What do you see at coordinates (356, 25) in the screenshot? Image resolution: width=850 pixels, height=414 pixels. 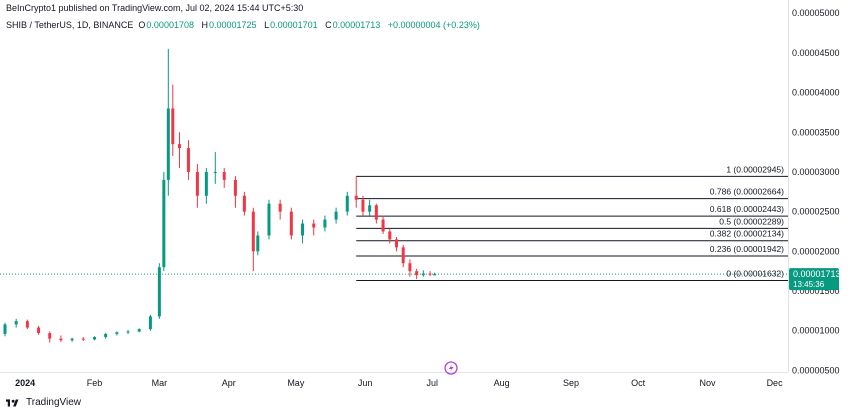 I see `close-value: 0.00001713` at bounding box center [356, 25].